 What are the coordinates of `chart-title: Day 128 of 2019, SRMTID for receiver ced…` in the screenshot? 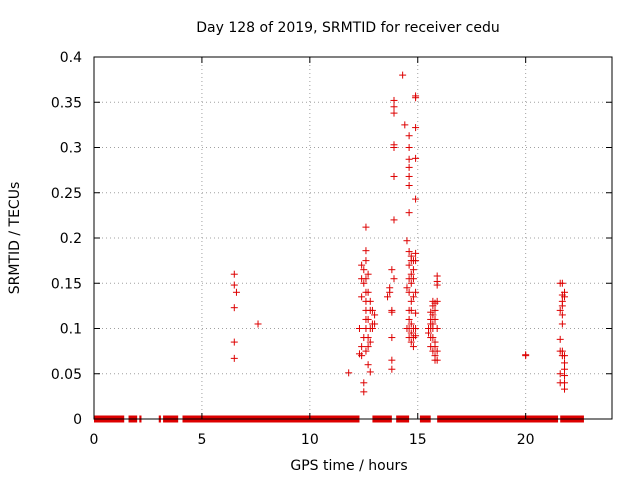 It's located at (347, 28).